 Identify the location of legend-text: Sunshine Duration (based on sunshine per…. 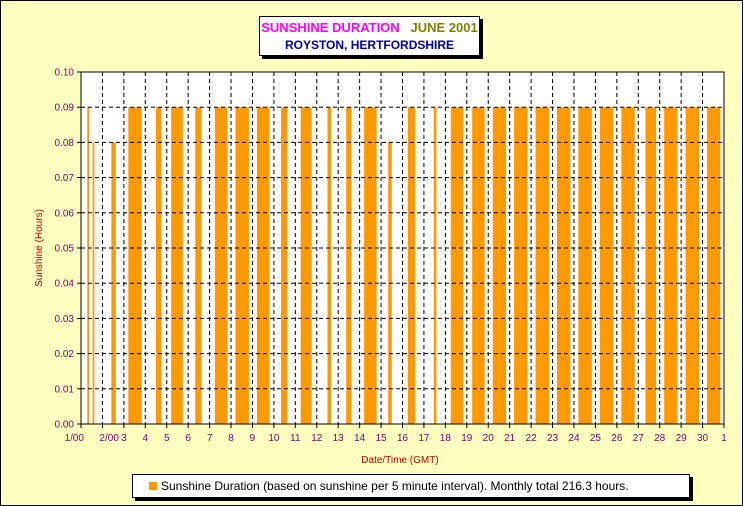
(395, 486).